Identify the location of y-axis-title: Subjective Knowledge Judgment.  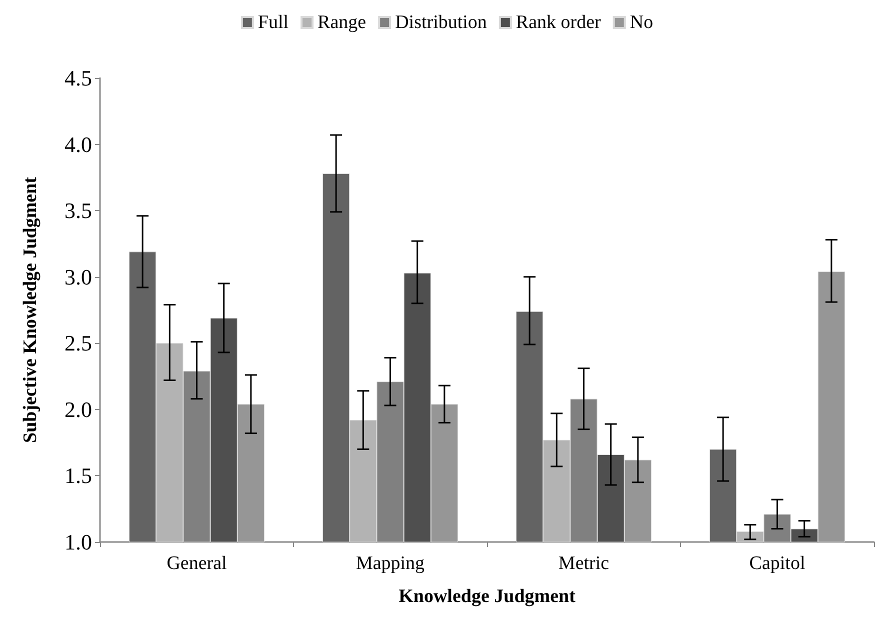
(30, 309).